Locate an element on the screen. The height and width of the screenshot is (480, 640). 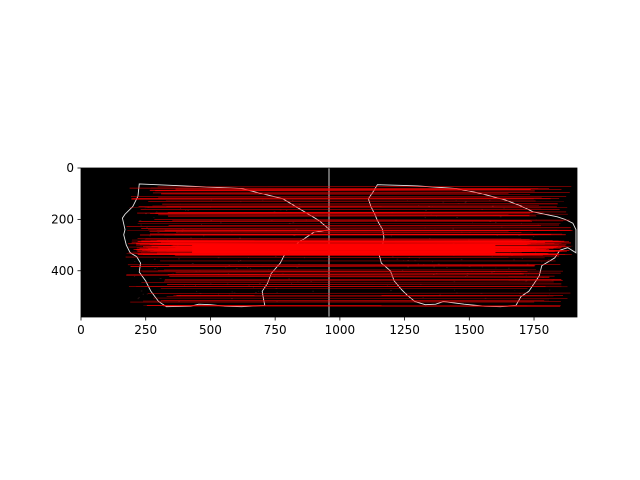
y-tick-label: 200 is located at coordinates (62, 220).